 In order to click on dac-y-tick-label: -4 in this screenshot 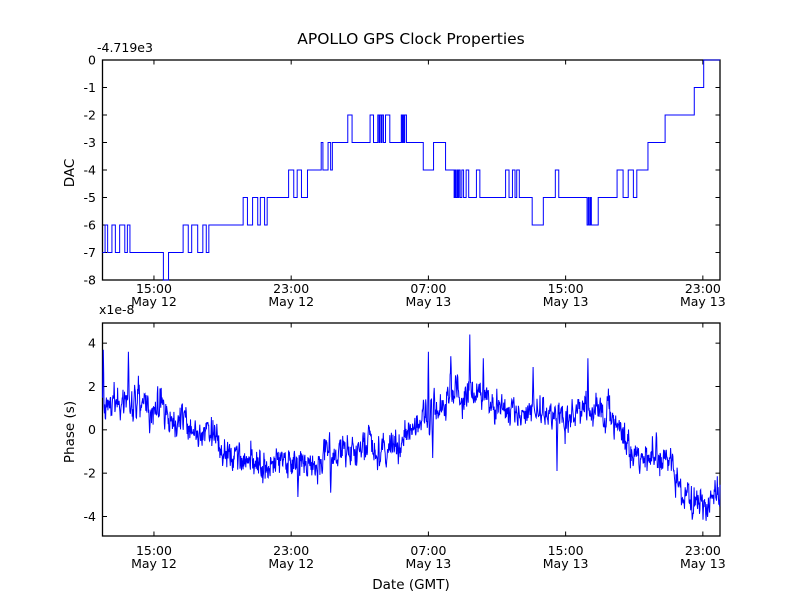, I will do `click(90, 169)`.